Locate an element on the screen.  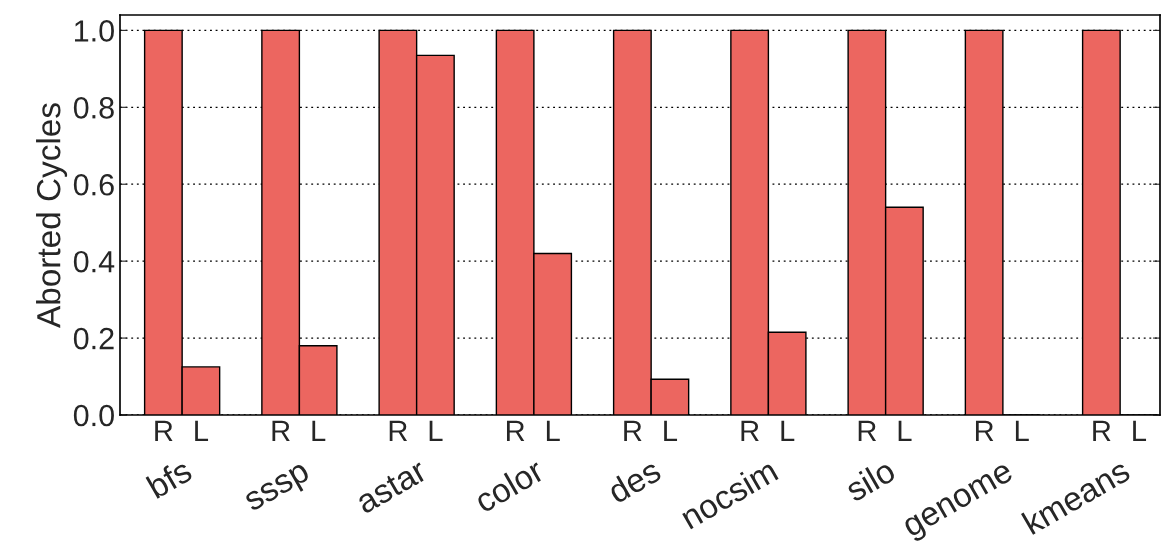
y-tick-label: 0.2 is located at coordinates (93, 338).